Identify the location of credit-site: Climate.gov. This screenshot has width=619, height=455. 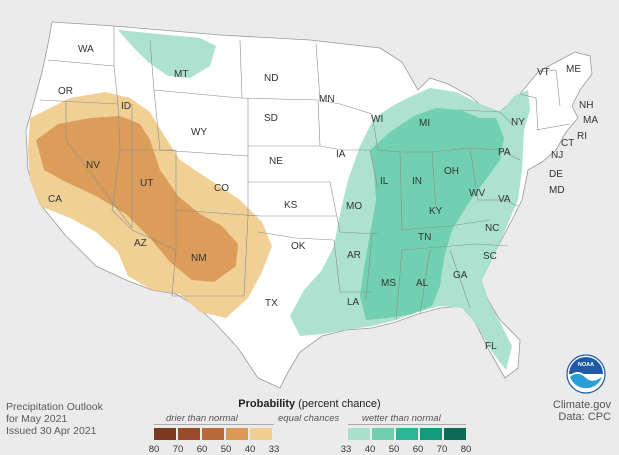
(581, 405).